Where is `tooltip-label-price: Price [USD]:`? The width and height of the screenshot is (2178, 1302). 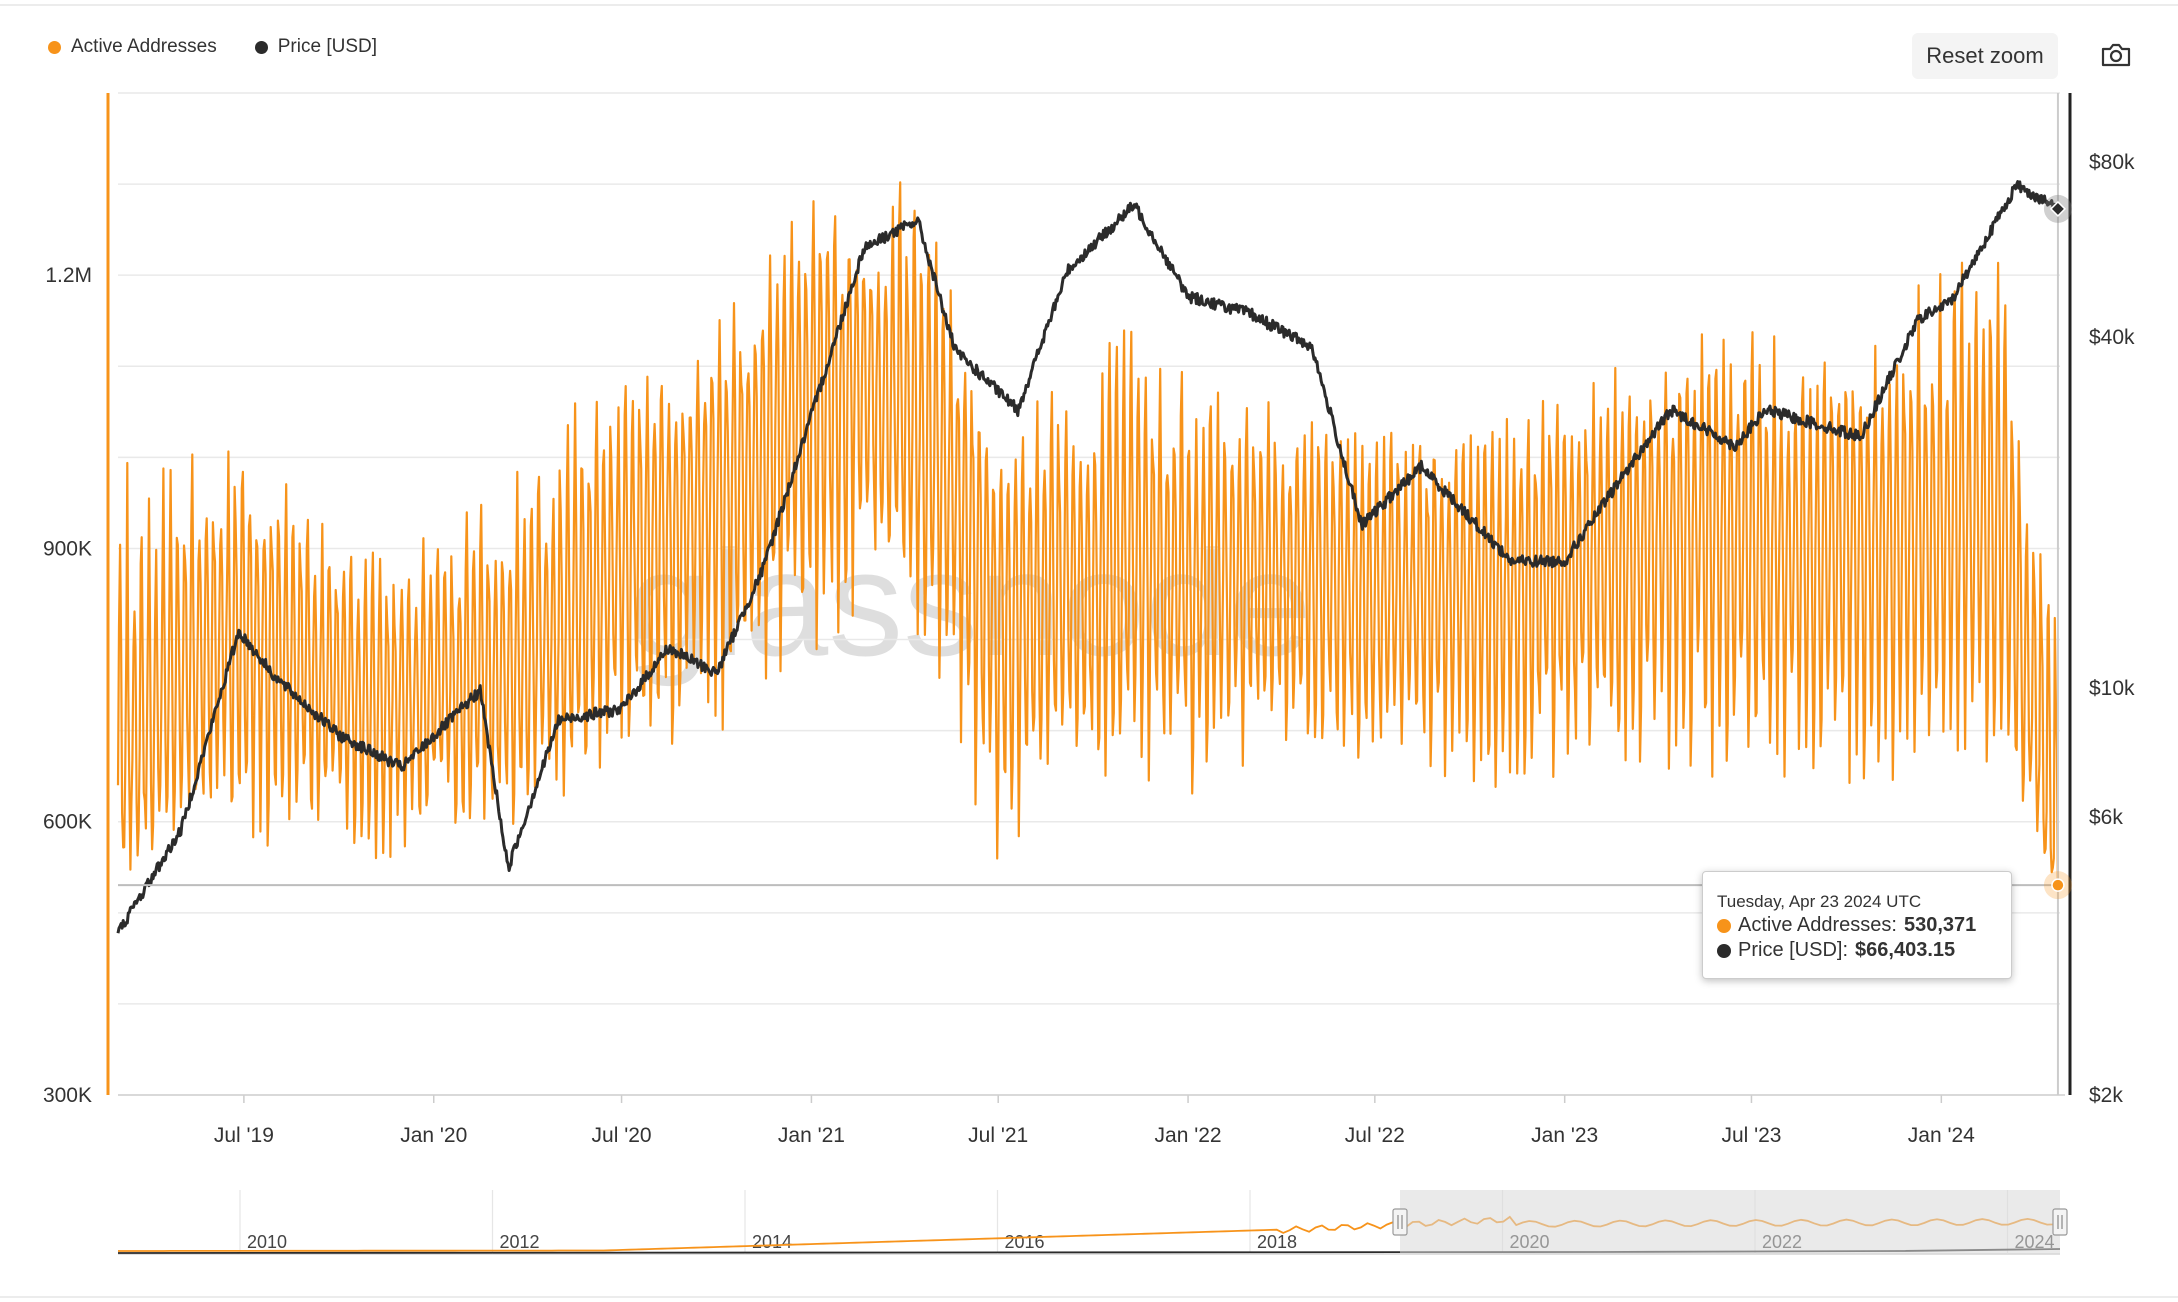 tooltip-label-price: Price [USD]: is located at coordinates (1793, 950).